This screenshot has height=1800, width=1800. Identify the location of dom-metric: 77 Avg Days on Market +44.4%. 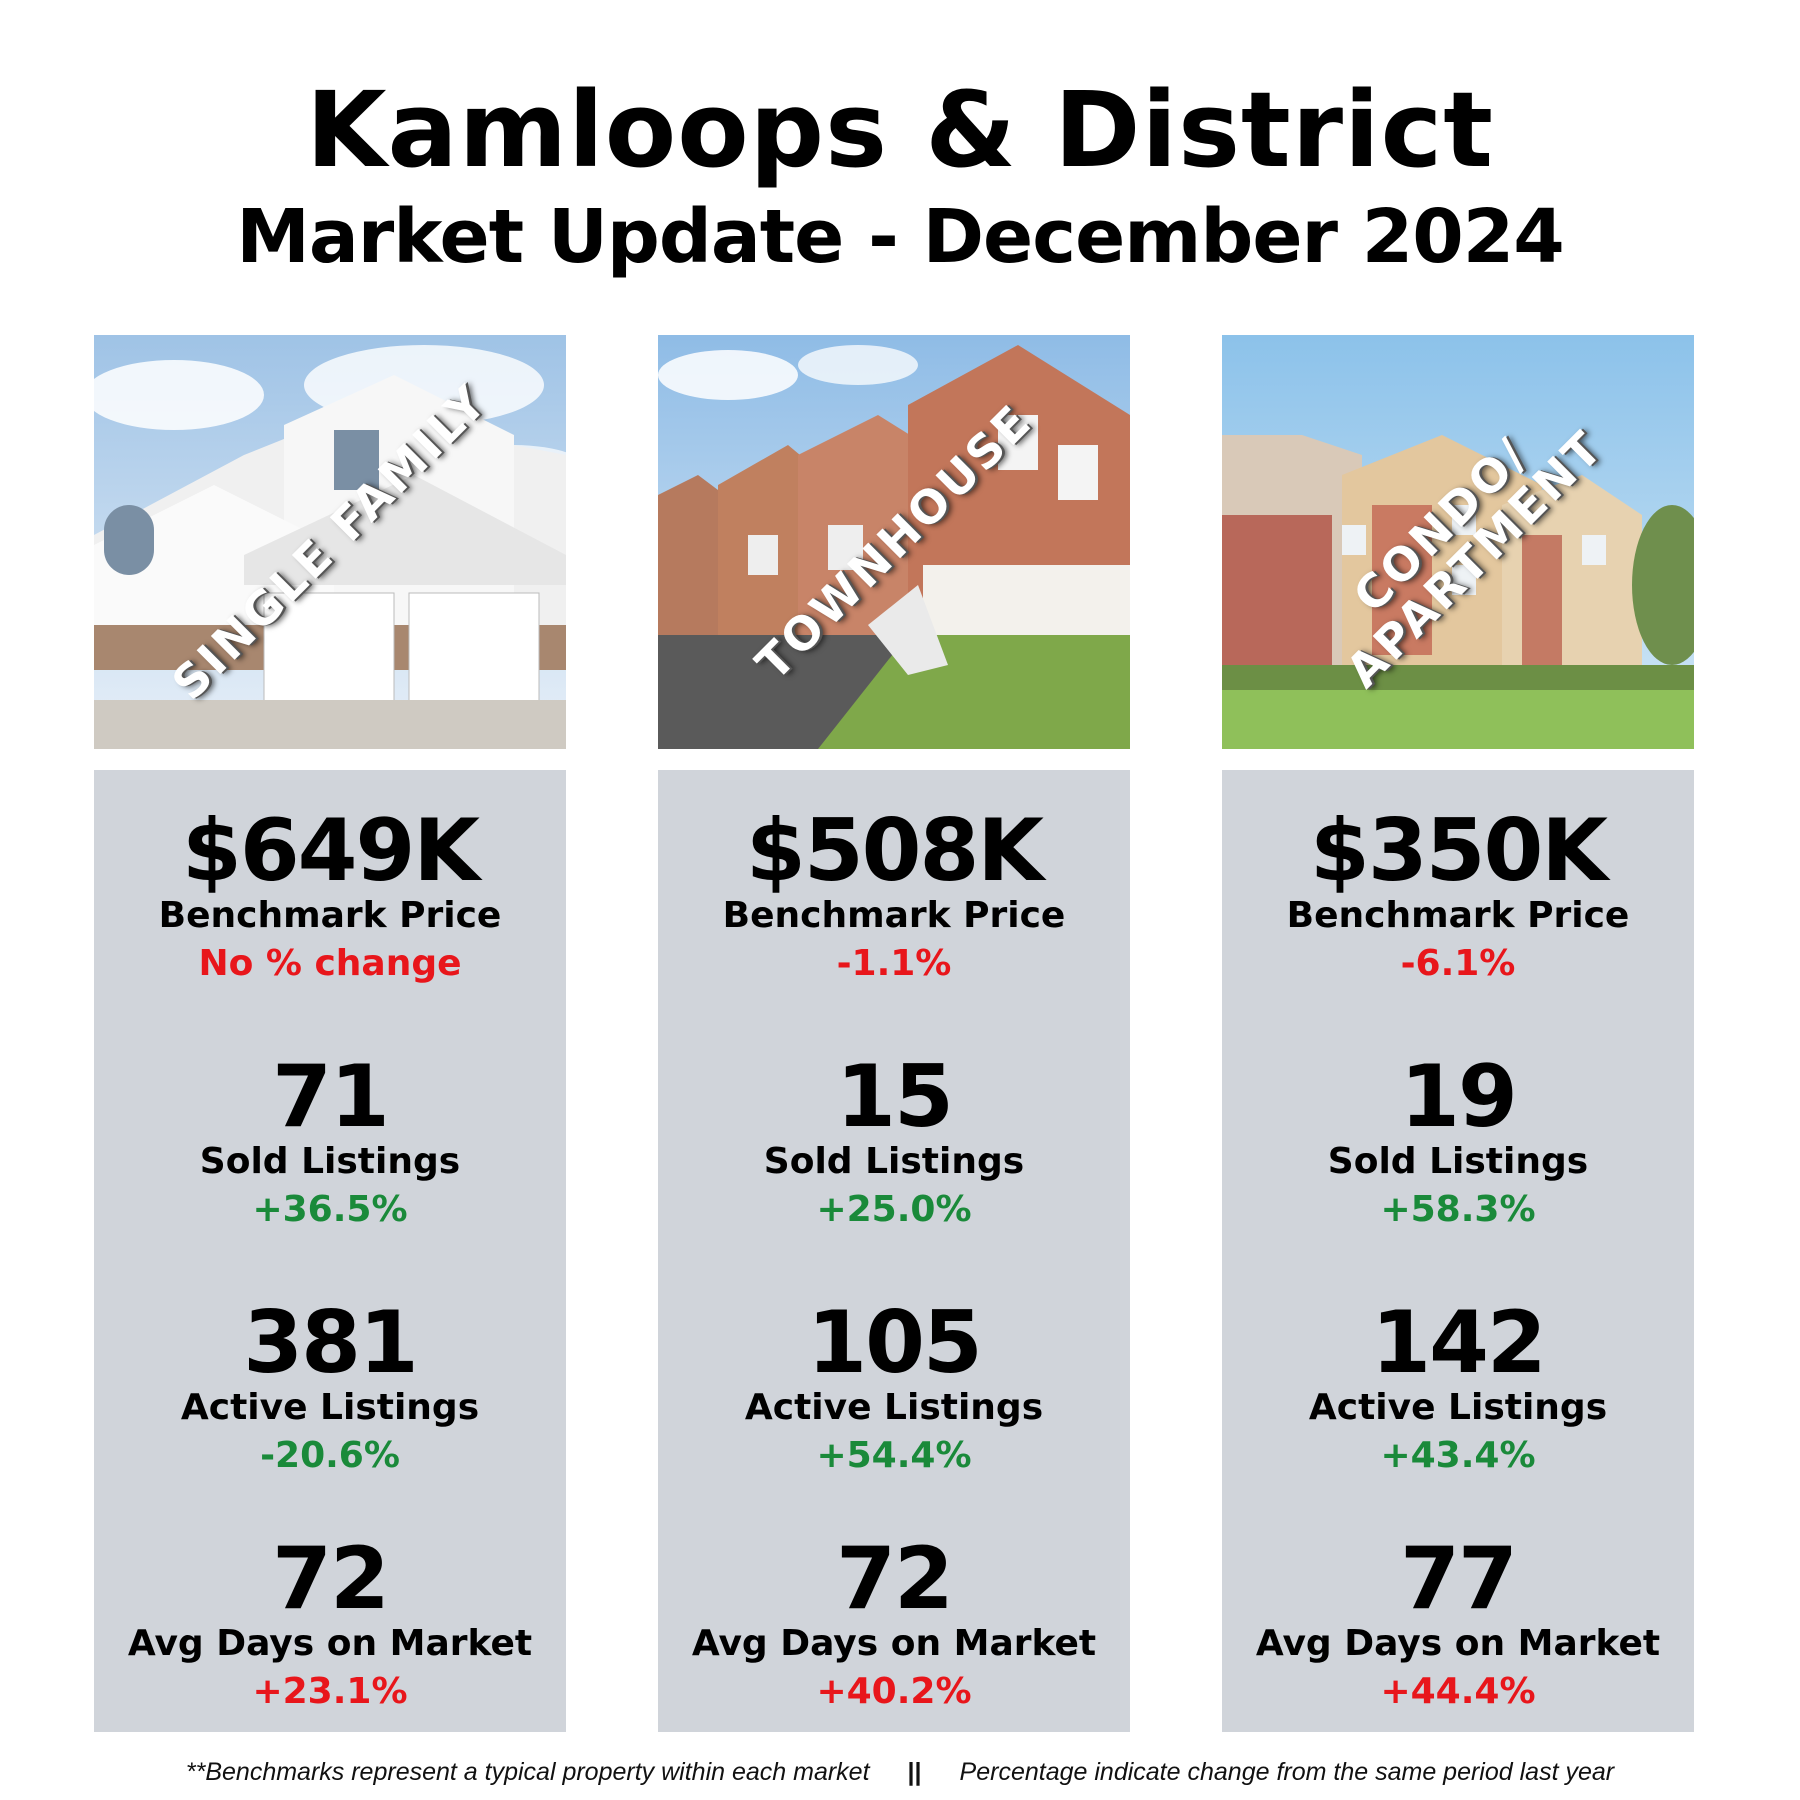
(1458, 1623).